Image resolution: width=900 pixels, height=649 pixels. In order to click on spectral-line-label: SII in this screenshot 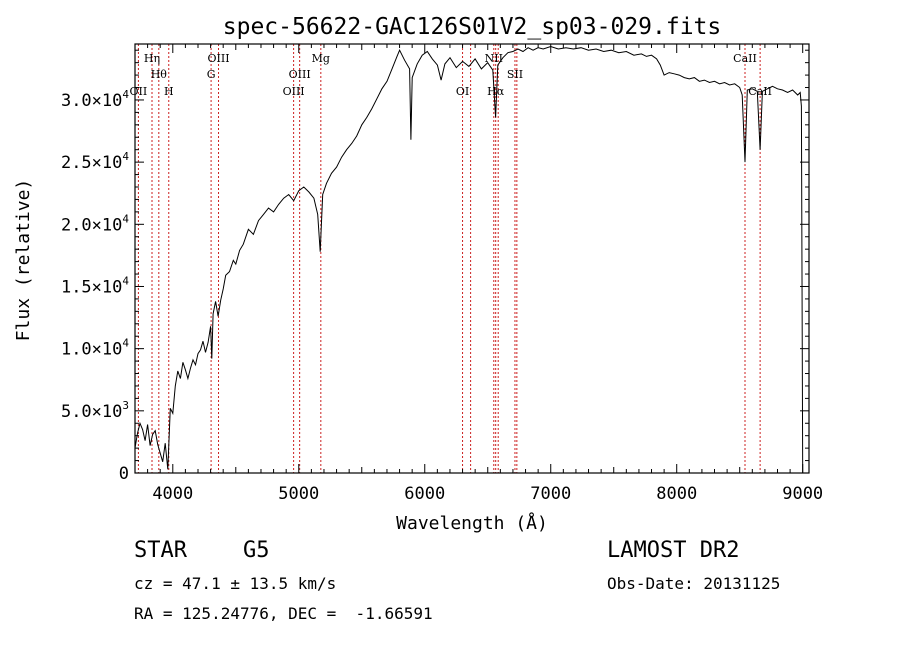, I will do `click(515, 74)`.